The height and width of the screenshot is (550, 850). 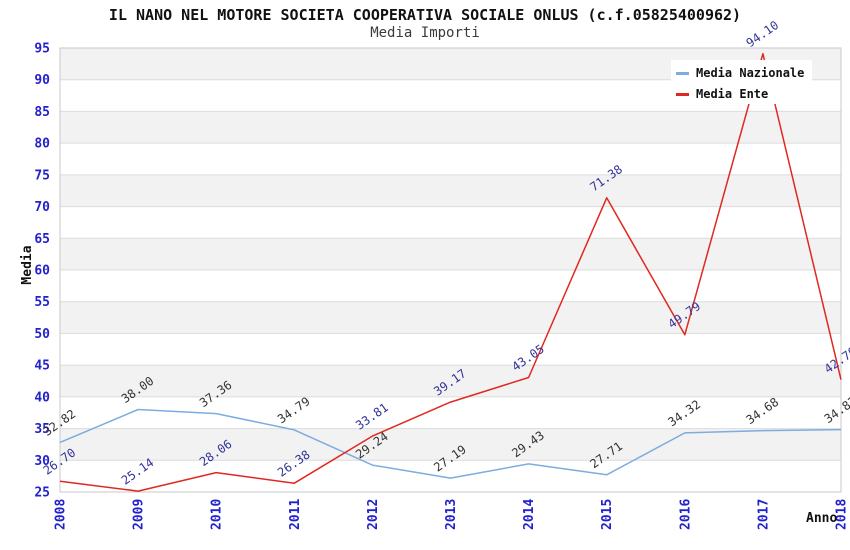 What do you see at coordinates (42, 112) in the screenshot?
I see `y-tick-label: 85` at bounding box center [42, 112].